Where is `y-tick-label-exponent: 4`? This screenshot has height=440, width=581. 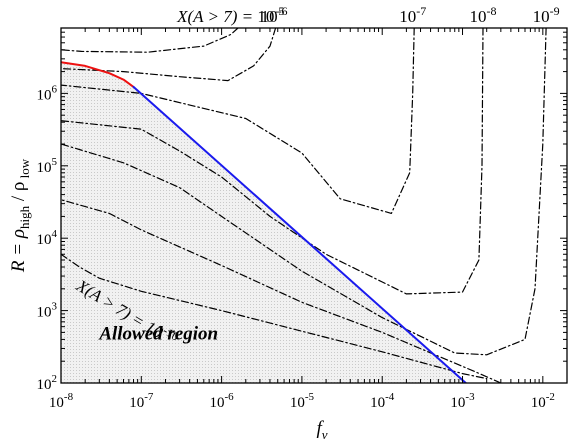
y-tick-label-exponent: 4 is located at coordinates (55, 234).